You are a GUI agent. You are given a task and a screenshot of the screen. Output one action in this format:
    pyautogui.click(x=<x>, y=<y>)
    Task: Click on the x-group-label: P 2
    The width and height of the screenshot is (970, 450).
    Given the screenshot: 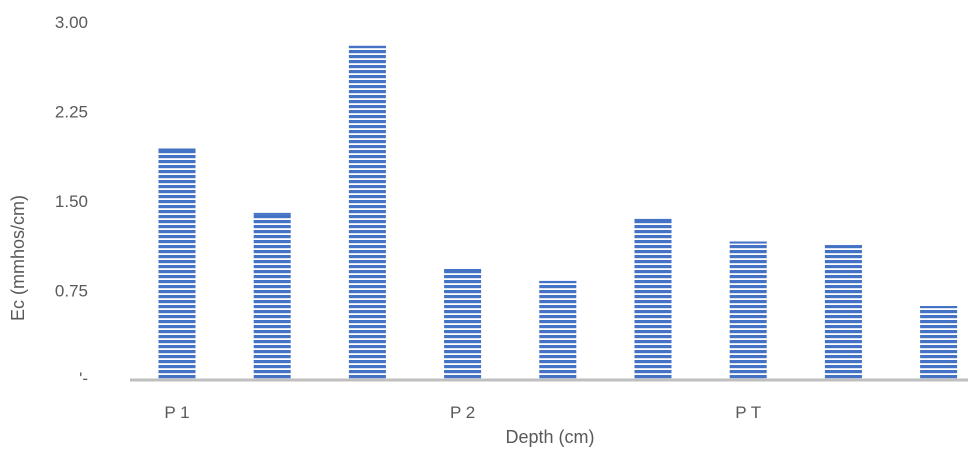 What is the action you would take?
    pyautogui.click(x=462, y=412)
    